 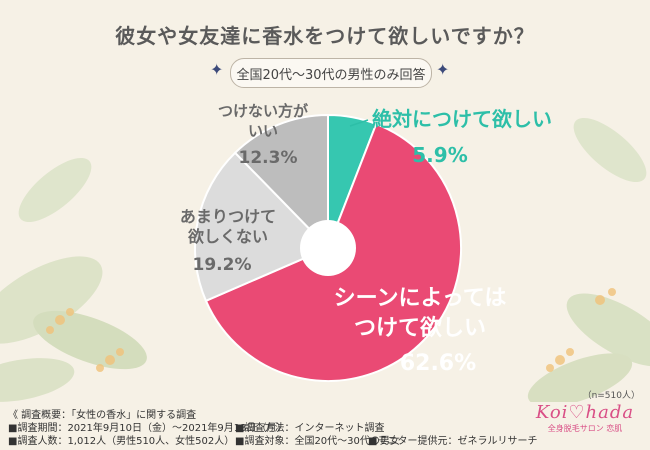 What do you see at coordinates (585, 412) in the screenshot?
I see `logo-text: Koi♡hada` at bounding box center [585, 412].